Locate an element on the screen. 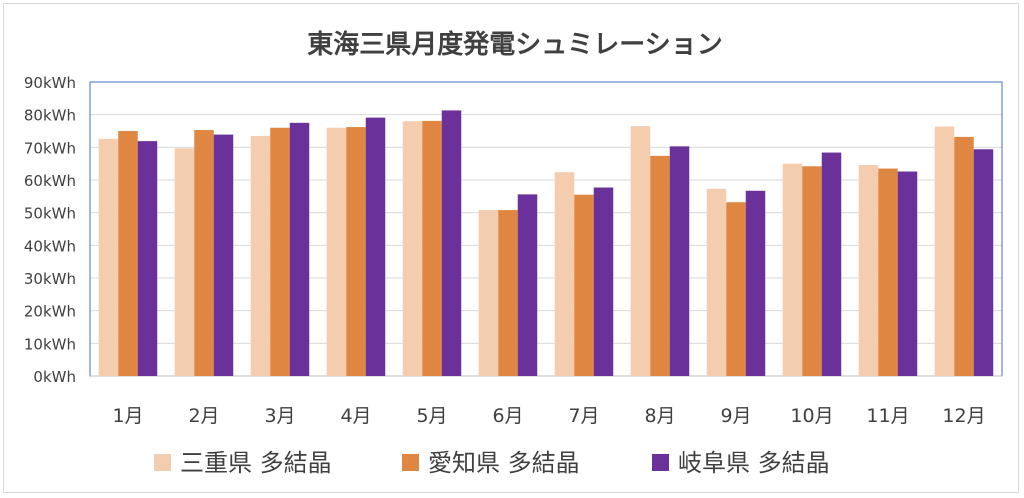  bar-series-2-1月 is located at coordinates (128, 253).